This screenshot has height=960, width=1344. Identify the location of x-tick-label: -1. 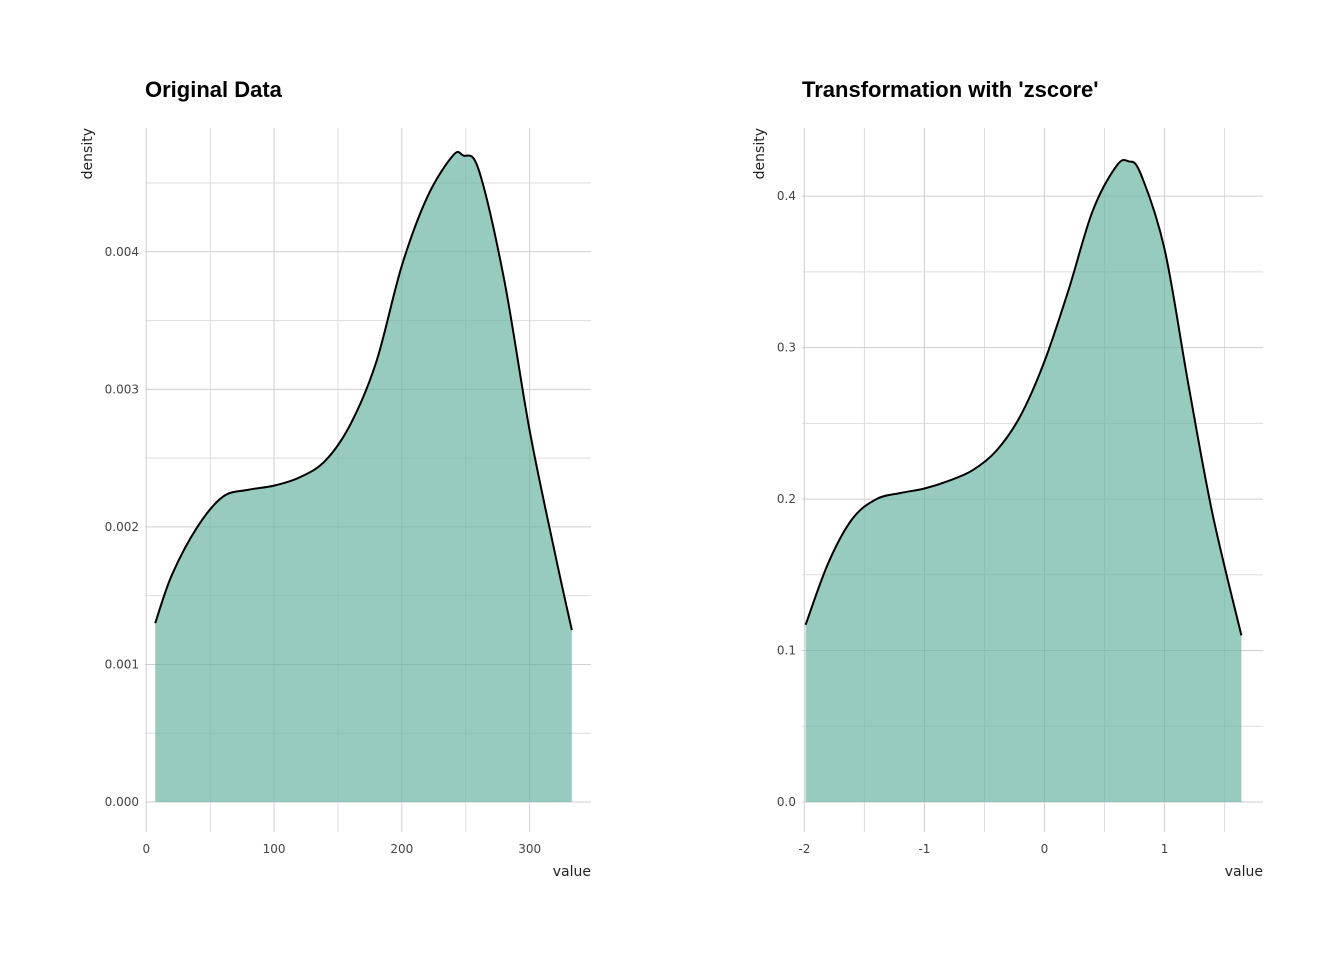
(924, 849).